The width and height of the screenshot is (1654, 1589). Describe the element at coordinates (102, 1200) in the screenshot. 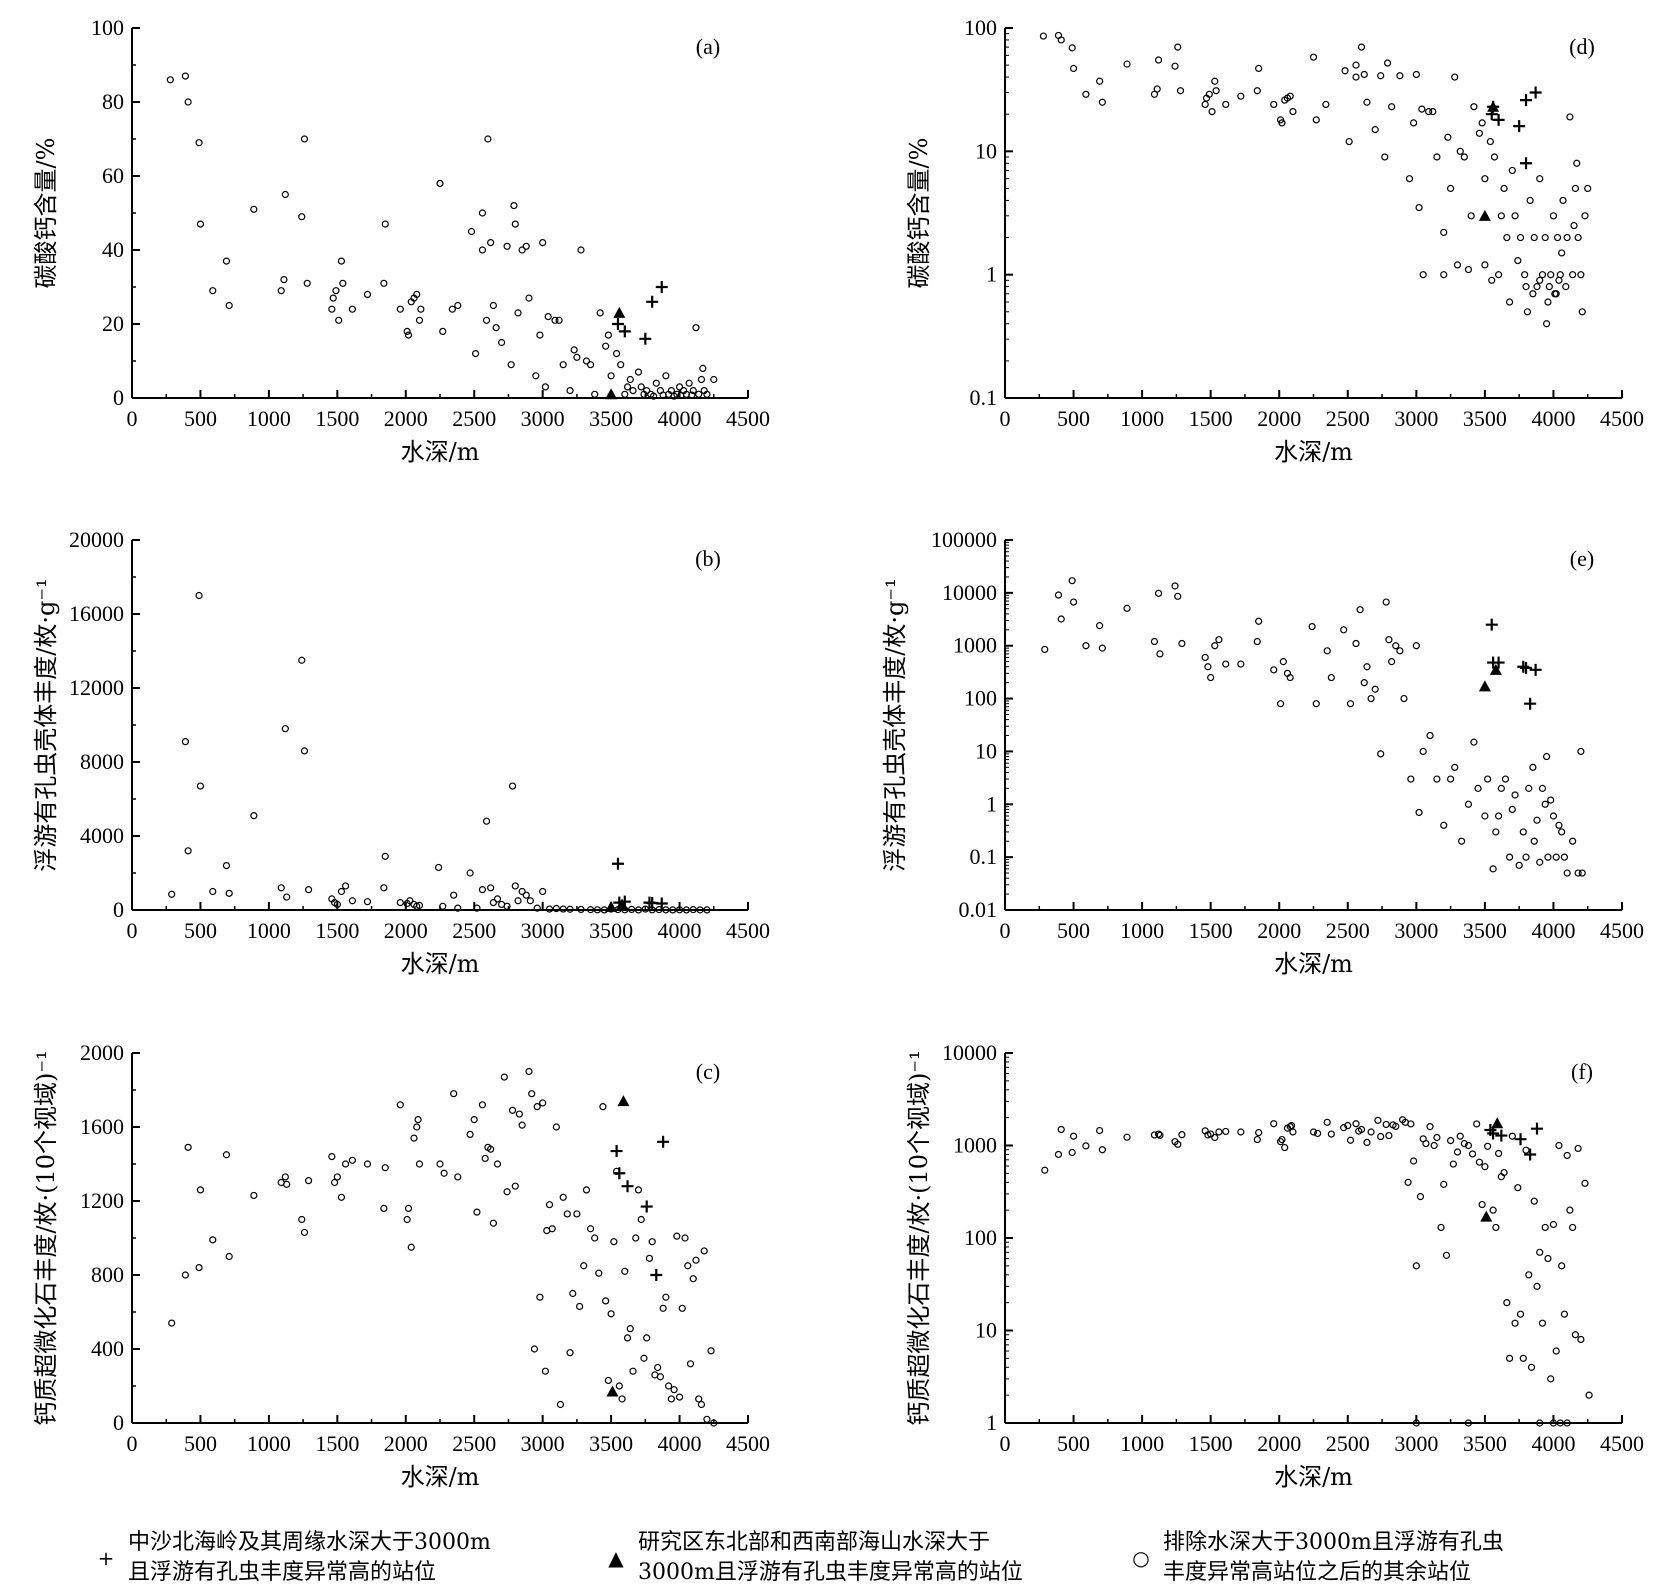

I see `y-tick-label: 1200` at that location.